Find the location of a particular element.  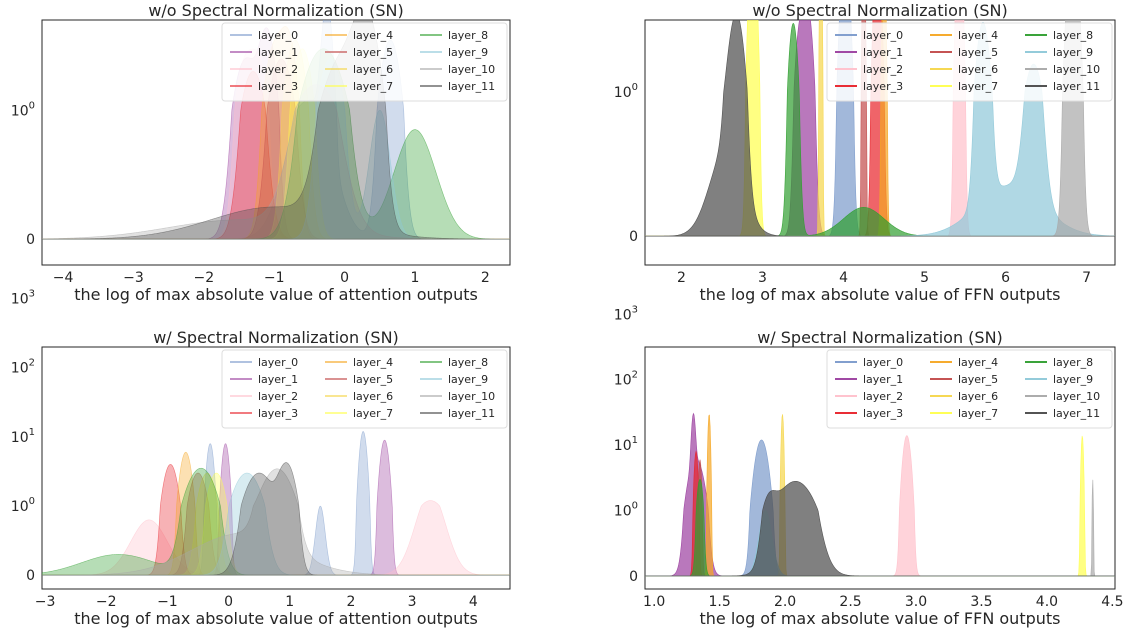

x-tick-label: −4 is located at coordinates (63, 278).